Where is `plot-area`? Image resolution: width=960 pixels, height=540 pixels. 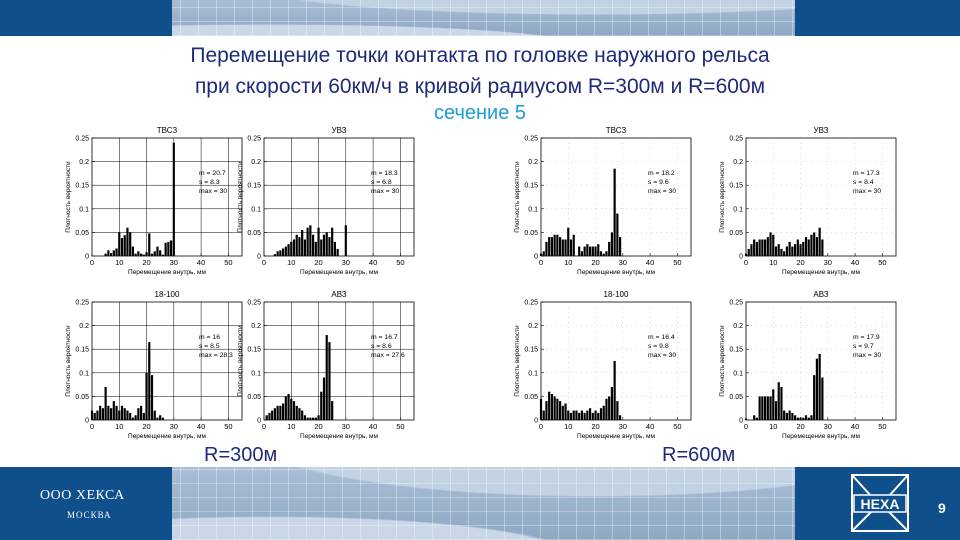
plot-area is located at coordinates (339, 197).